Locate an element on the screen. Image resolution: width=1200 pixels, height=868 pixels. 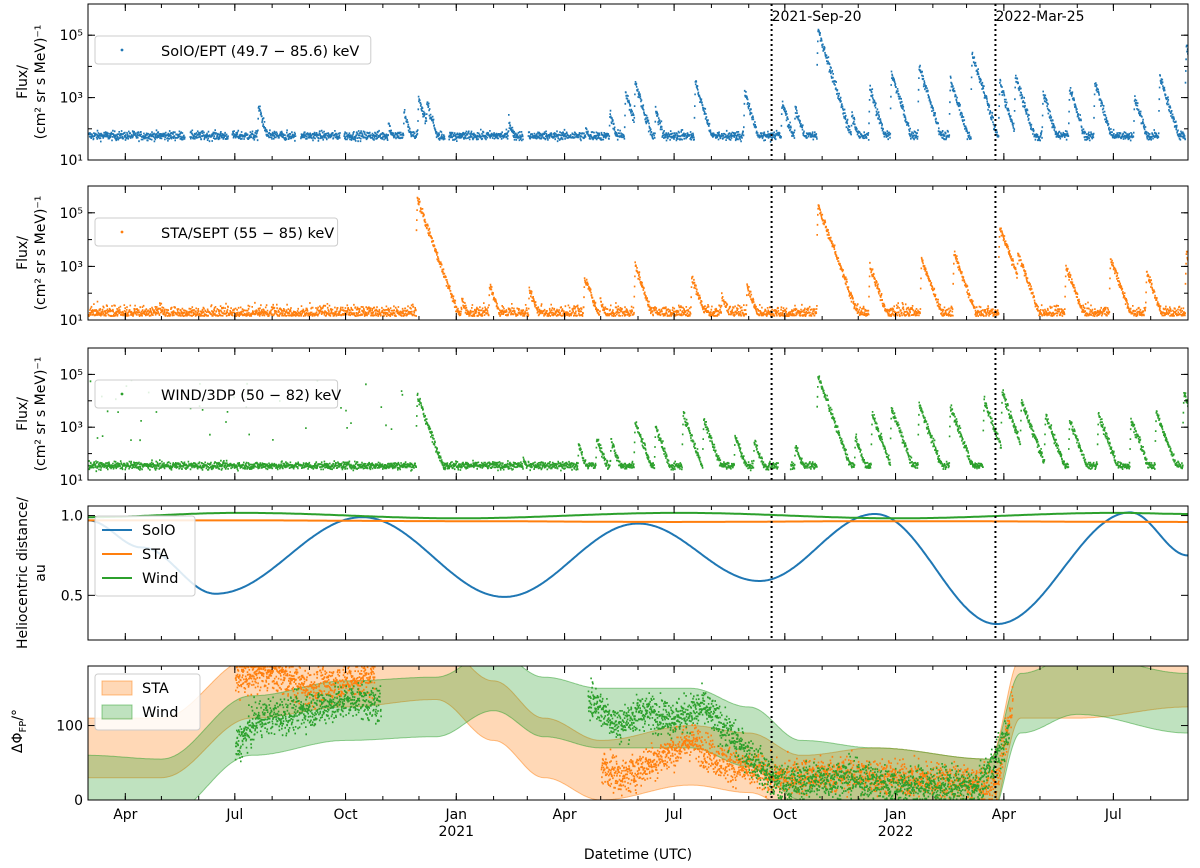
x-axis-label: Datetime (UTC) is located at coordinates (638, 855).